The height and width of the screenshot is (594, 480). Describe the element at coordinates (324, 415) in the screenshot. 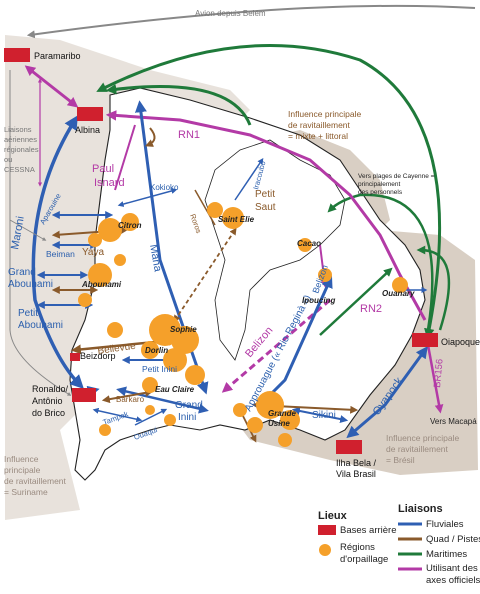

I see `label-sikini: Sikini` at that location.